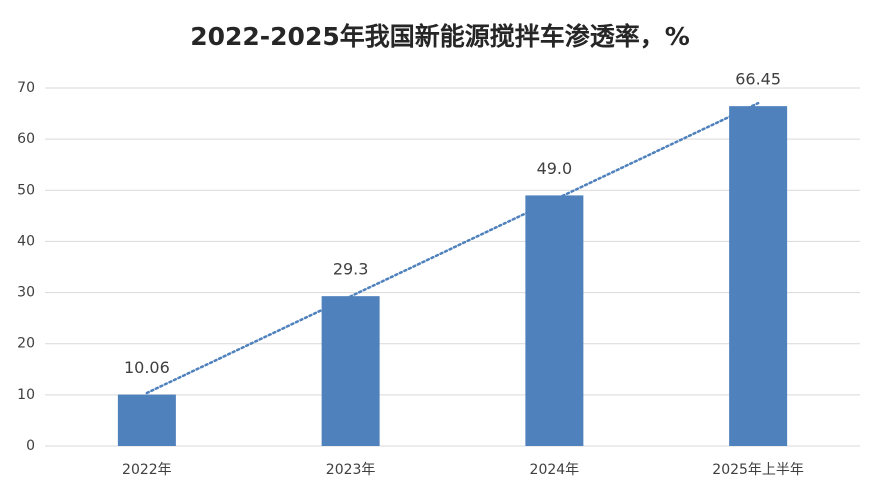 This screenshot has width=881, height=500. What do you see at coordinates (26, 241) in the screenshot?
I see `y-tick-label: 40` at bounding box center [26, 241].